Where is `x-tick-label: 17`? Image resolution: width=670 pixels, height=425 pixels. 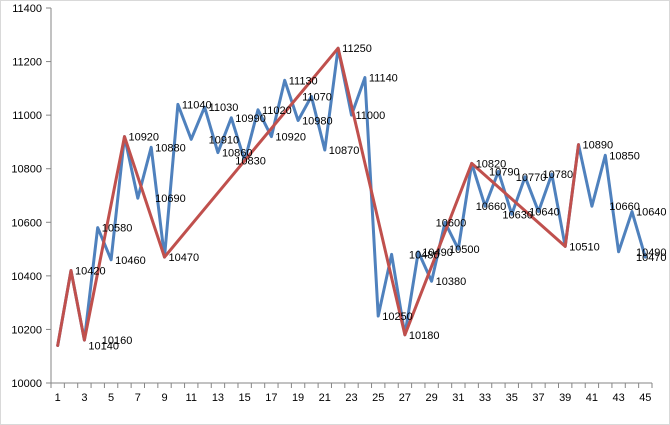 x-tick-label: 17 is located at coordinates (271, 398).